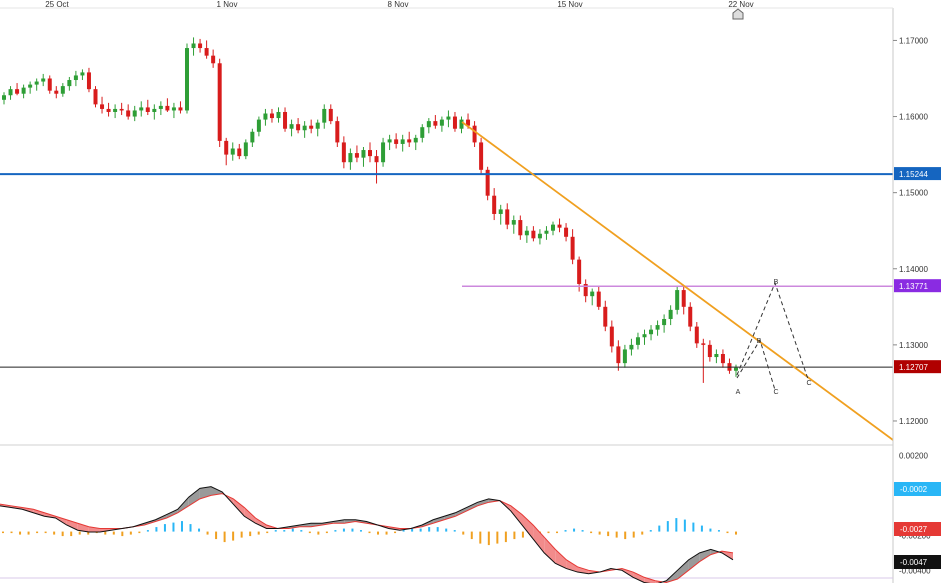 The width and height of the screenshot is (941, 583). I want to click on date-tick-label: 1 Nov, so click(227, 4).